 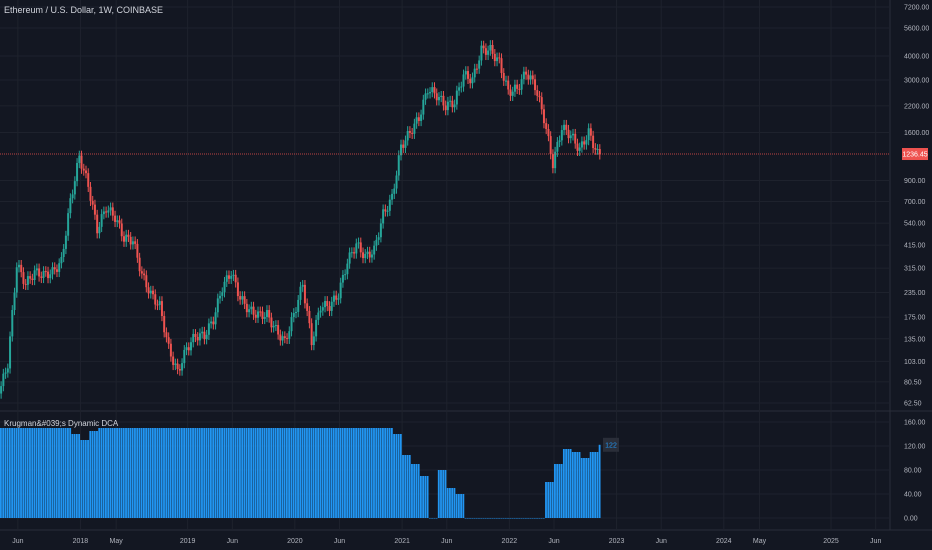 What do you see at coordinates (915, 362) in the screenshot?
I see `price-tick-label: 103.00` at bounding box center [915, 362].